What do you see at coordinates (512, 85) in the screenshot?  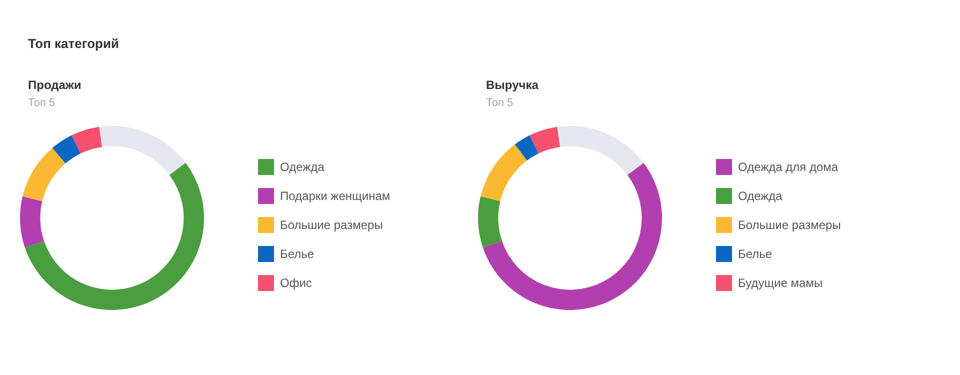 I see `chart-title: Выручка` at bounding box center [512, 85].